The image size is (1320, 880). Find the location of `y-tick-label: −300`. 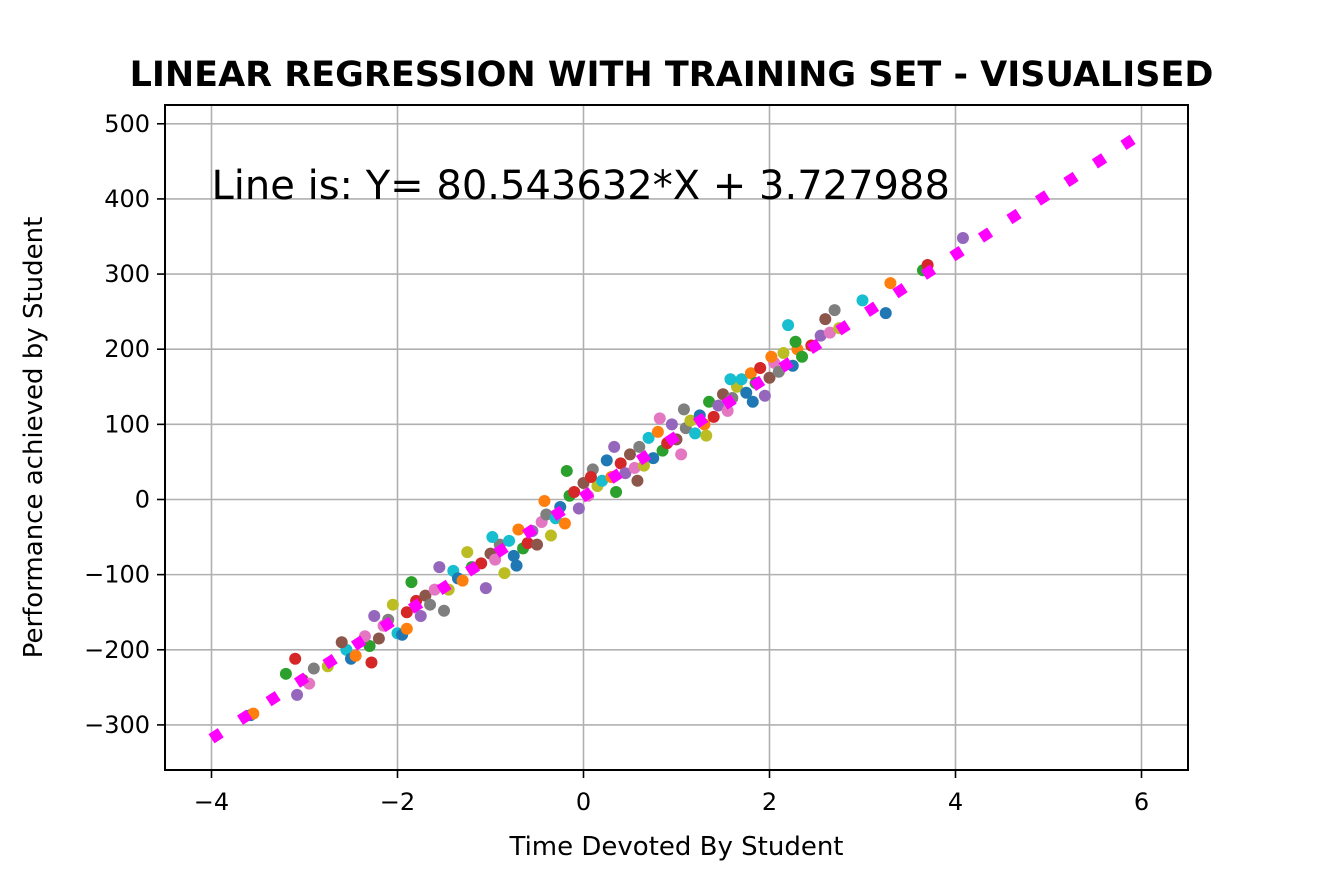

y-tick-label: −300 is located at coordinates (117, 725).